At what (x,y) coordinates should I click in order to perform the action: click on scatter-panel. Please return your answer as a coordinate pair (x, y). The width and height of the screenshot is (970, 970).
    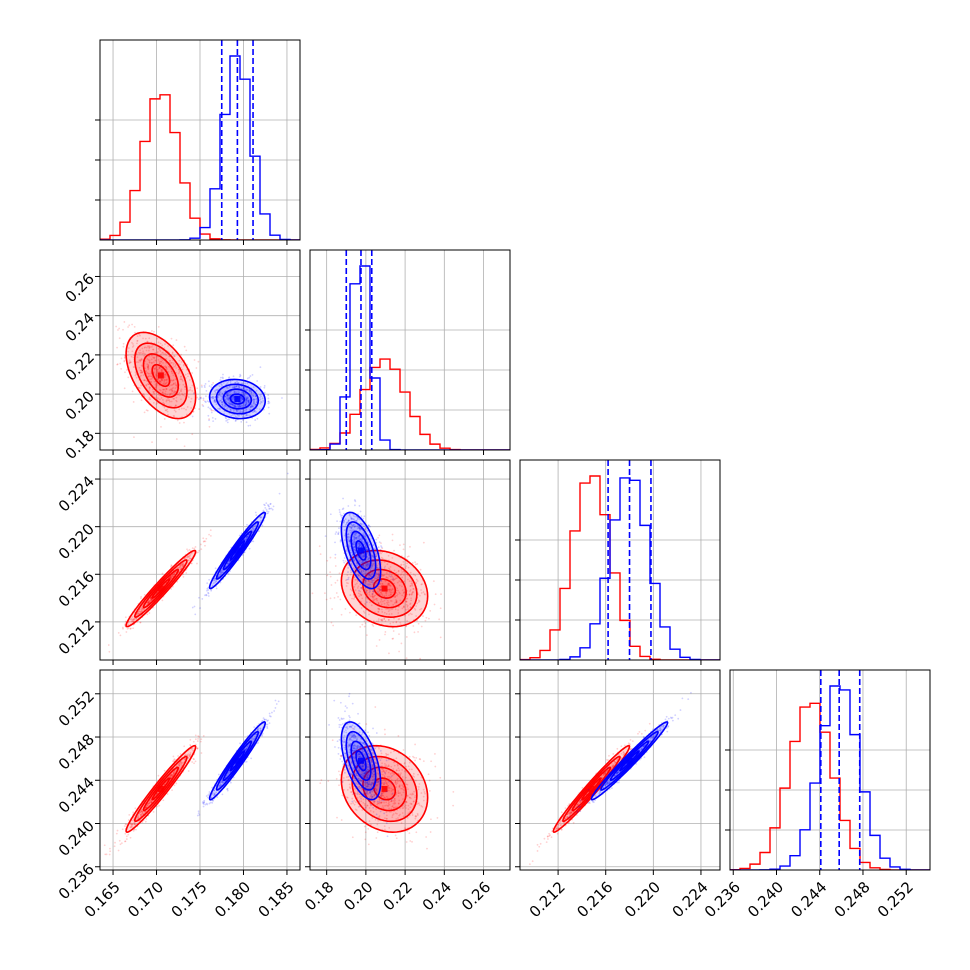
    Looking at the image, I should click on (410, 560).